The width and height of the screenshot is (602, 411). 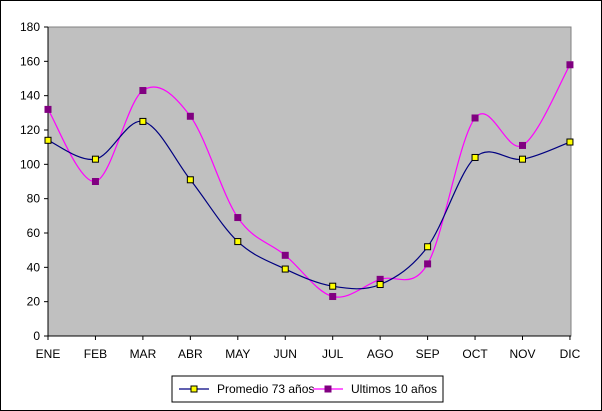 What do you see at coordinates (285, 354) in the screenshot?
I see `x-tick-label: JUN` at bounding box center [285, 354].